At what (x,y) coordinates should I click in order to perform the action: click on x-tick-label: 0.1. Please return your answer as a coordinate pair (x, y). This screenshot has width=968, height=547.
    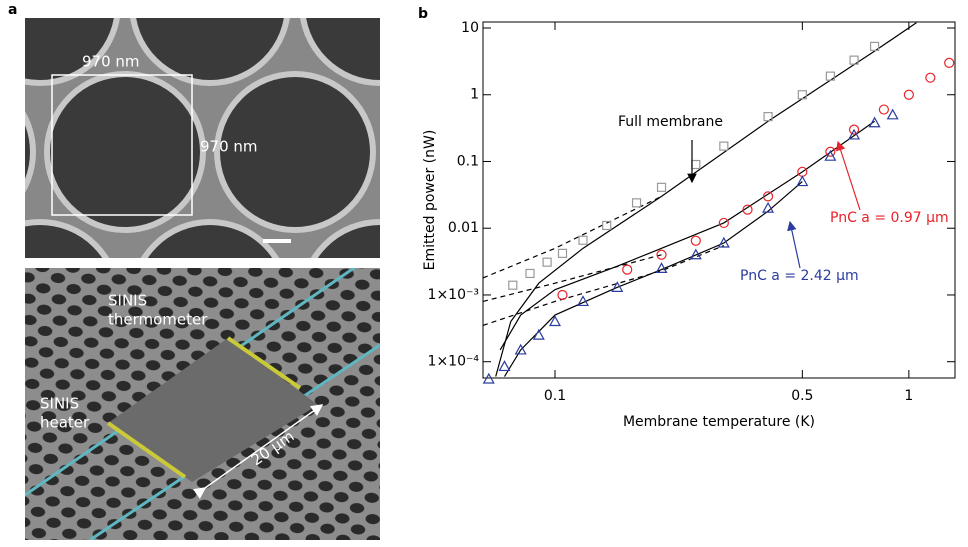
    Looking at the image, I should click on (555, 396).